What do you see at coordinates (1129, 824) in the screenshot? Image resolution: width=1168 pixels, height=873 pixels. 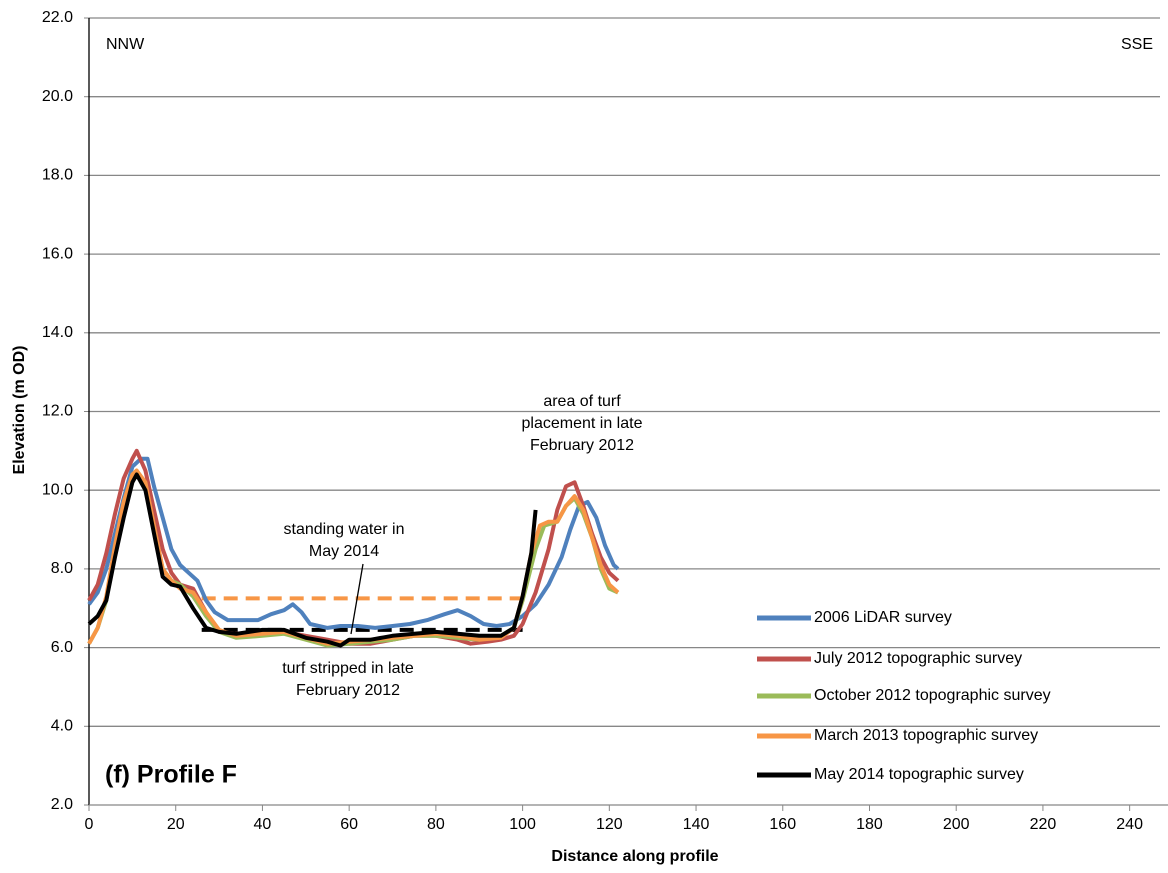 I see `x-tick-label: 240` at bounding box center [1129, 824].